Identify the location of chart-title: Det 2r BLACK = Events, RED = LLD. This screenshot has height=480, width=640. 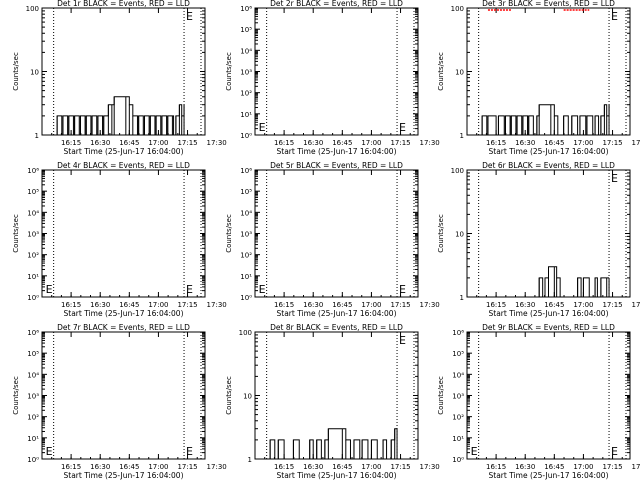
(336, 4).